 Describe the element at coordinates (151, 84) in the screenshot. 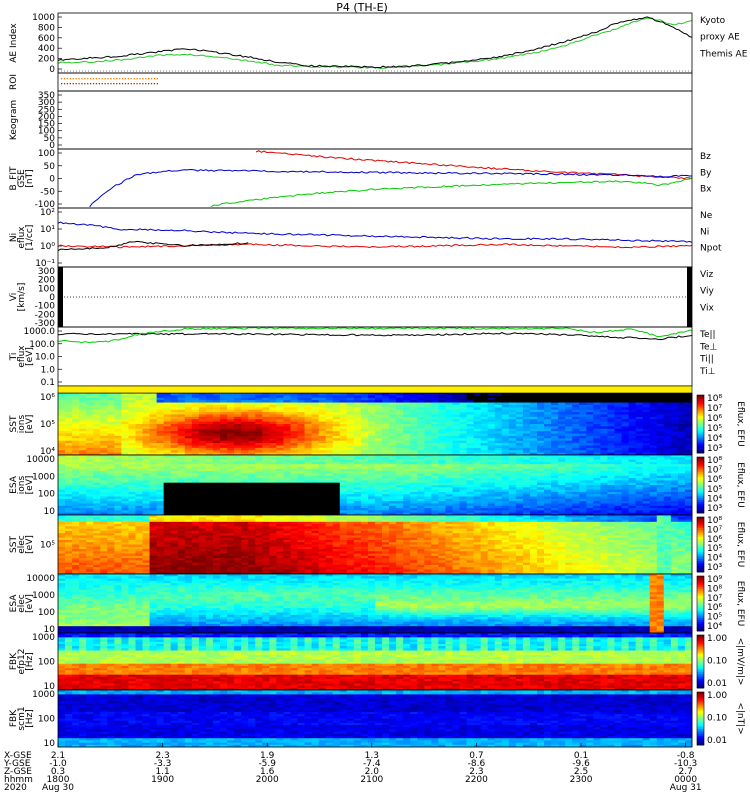

I see `roi-dot` at that location.